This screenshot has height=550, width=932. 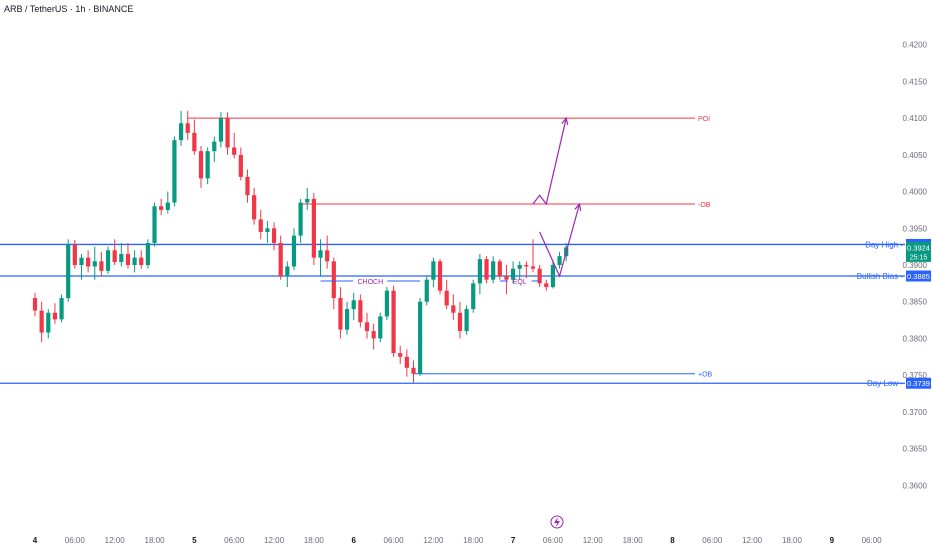 I want to click on price-tag-label: 0.3739, so click(x=918, y=383).